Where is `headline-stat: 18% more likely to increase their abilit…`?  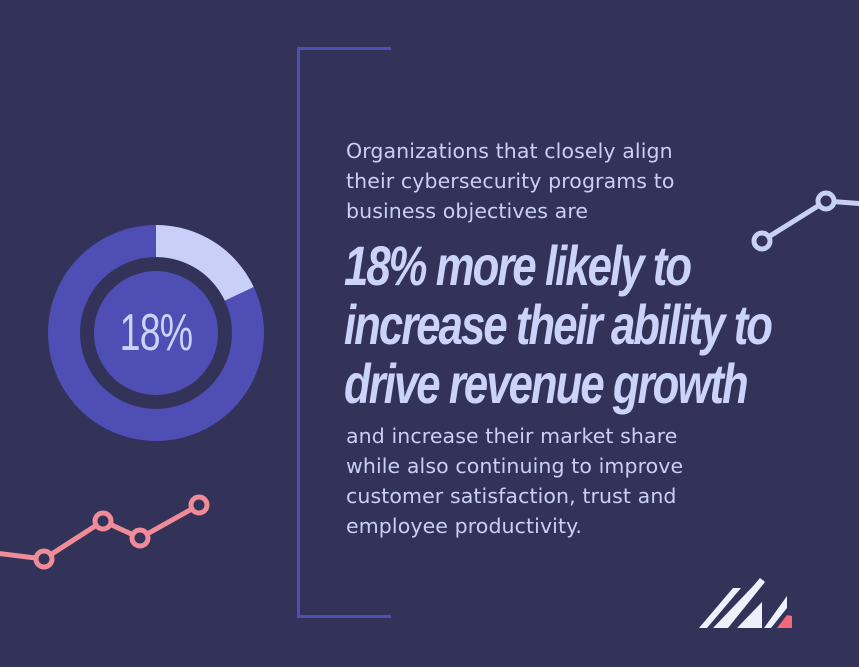
headline-stat: 18% more likely to increase their abilit… is located at coordinates (558, 324).